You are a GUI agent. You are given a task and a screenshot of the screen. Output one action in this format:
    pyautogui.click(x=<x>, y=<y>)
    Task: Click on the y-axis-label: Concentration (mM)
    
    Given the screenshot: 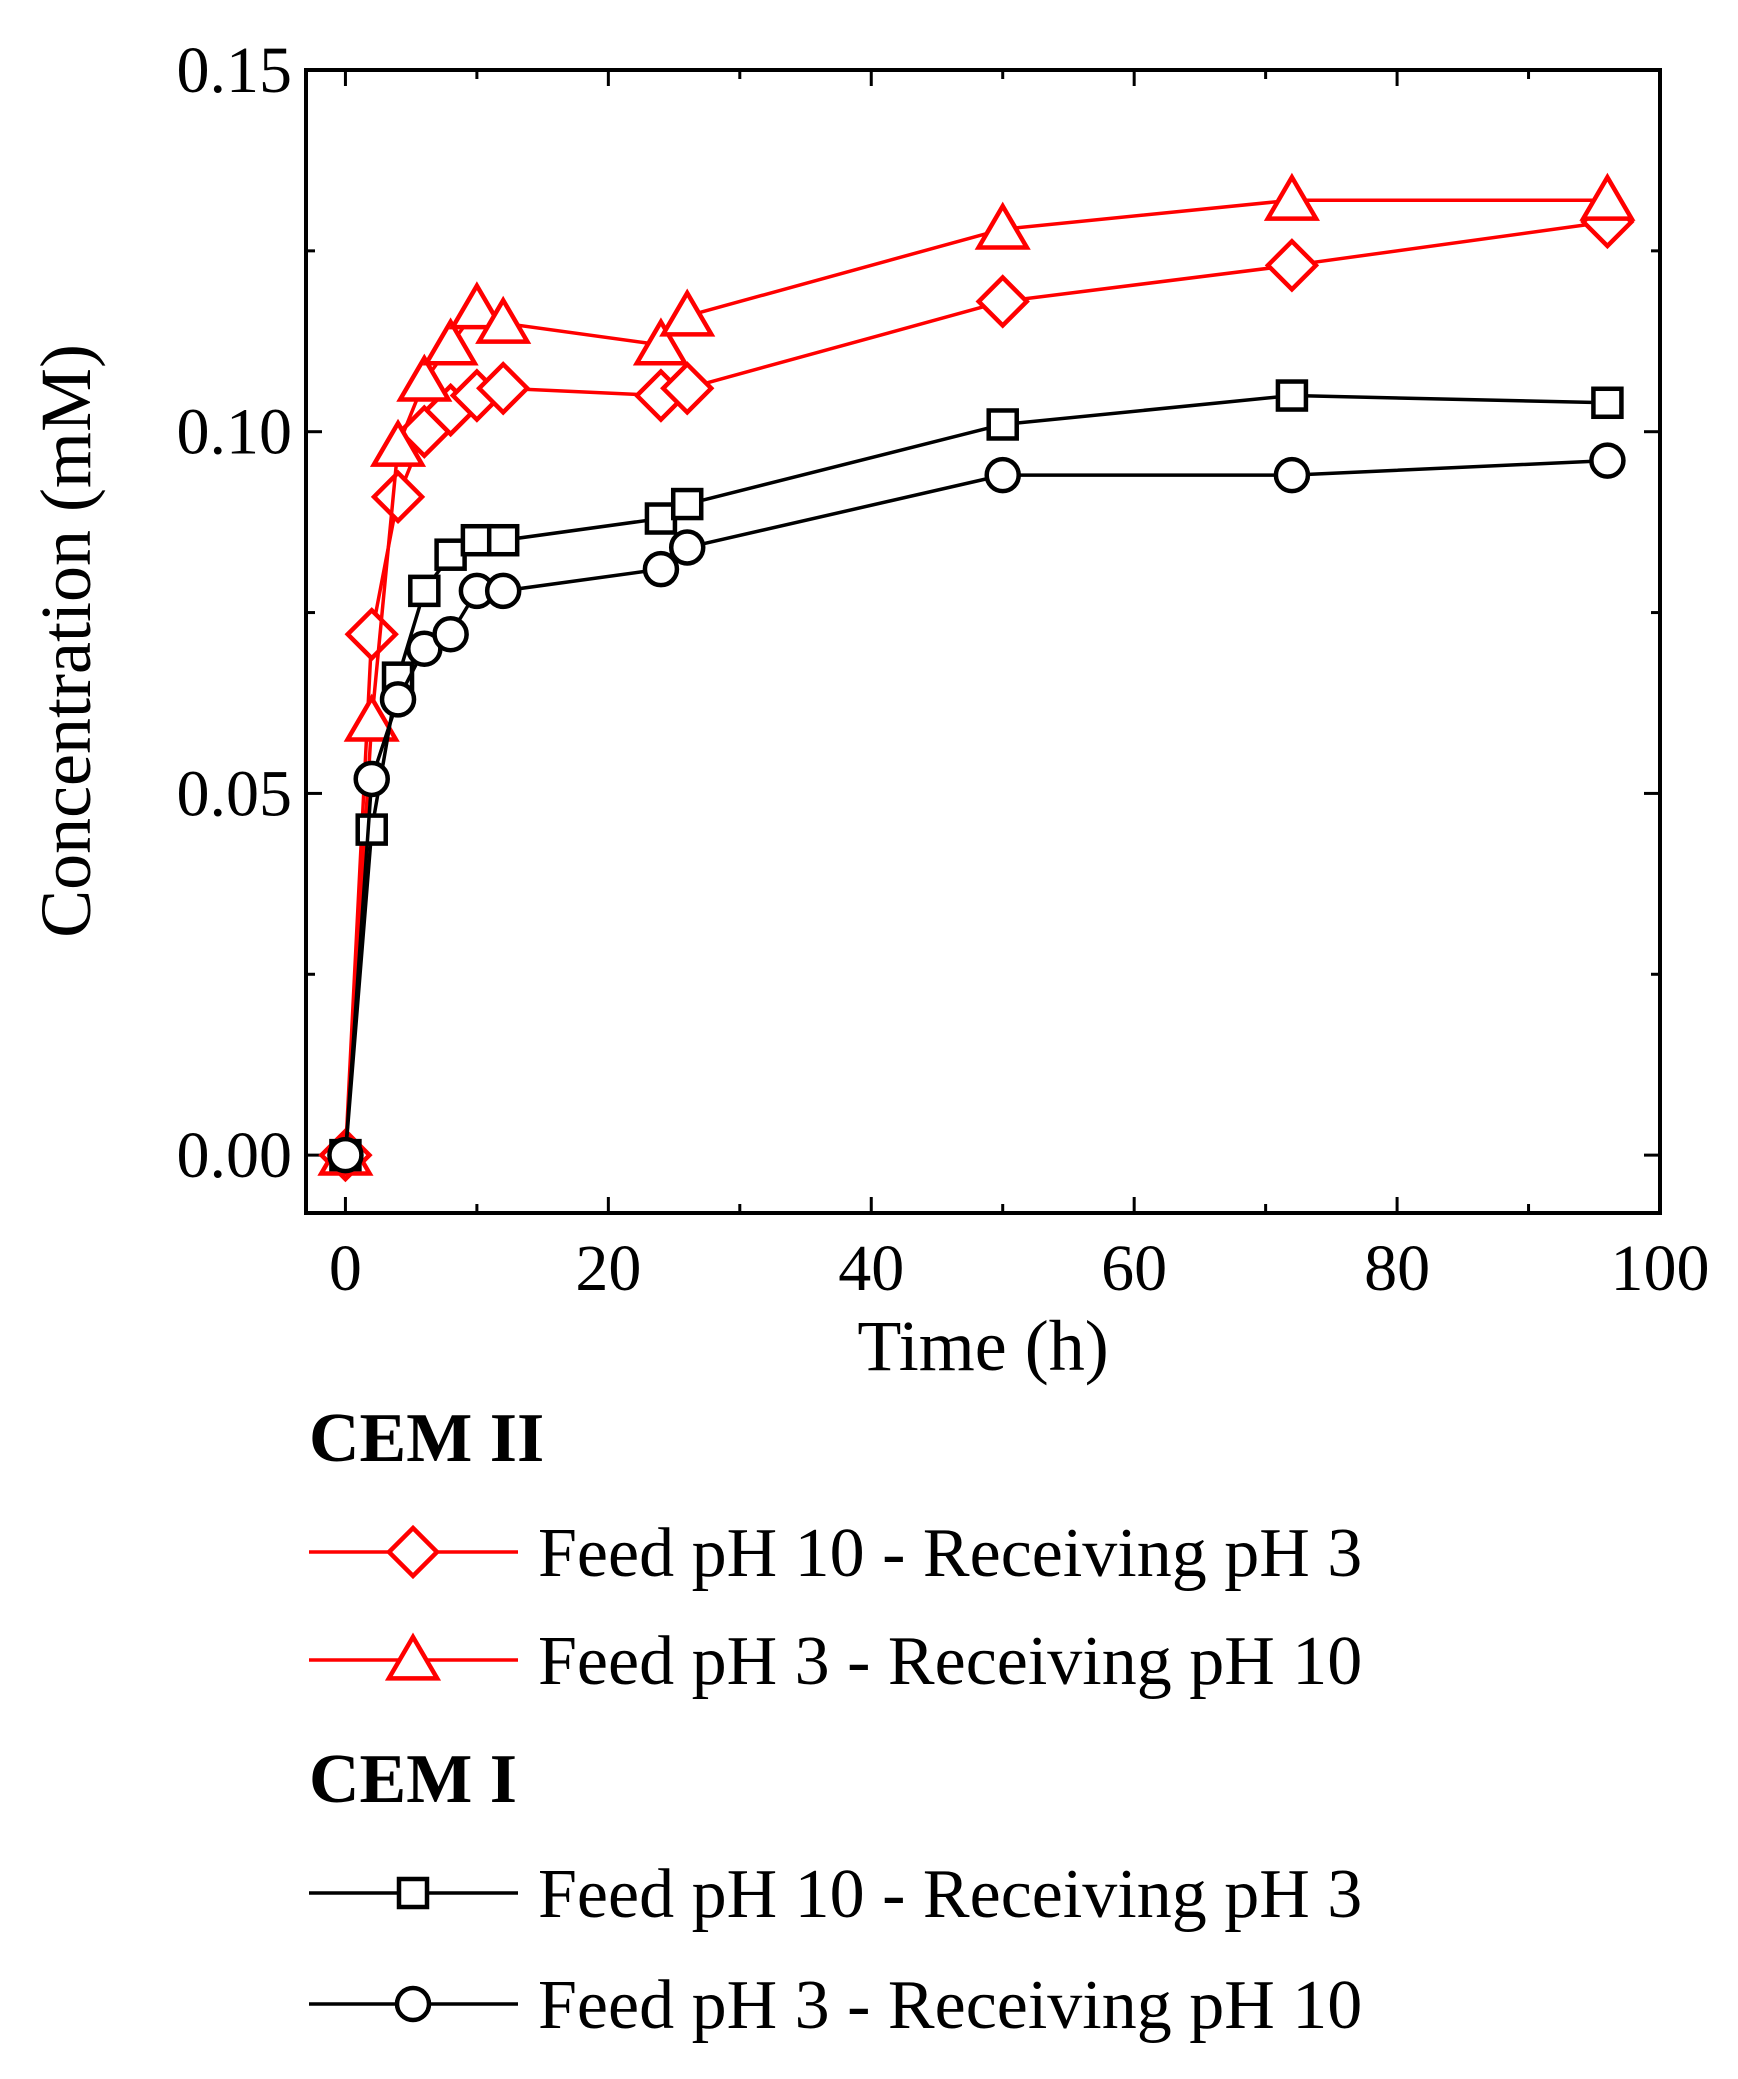 What is the action you would take?
    pyautogui.click(x=66, y=641)
    